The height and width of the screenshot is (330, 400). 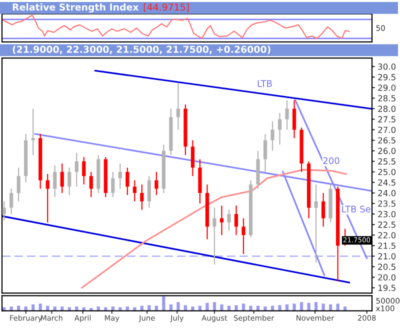 What do you see at coordinates (387, 109) in the screenshot?
I see `y-tick-label: 28.0` at bounding box center [387, 109].